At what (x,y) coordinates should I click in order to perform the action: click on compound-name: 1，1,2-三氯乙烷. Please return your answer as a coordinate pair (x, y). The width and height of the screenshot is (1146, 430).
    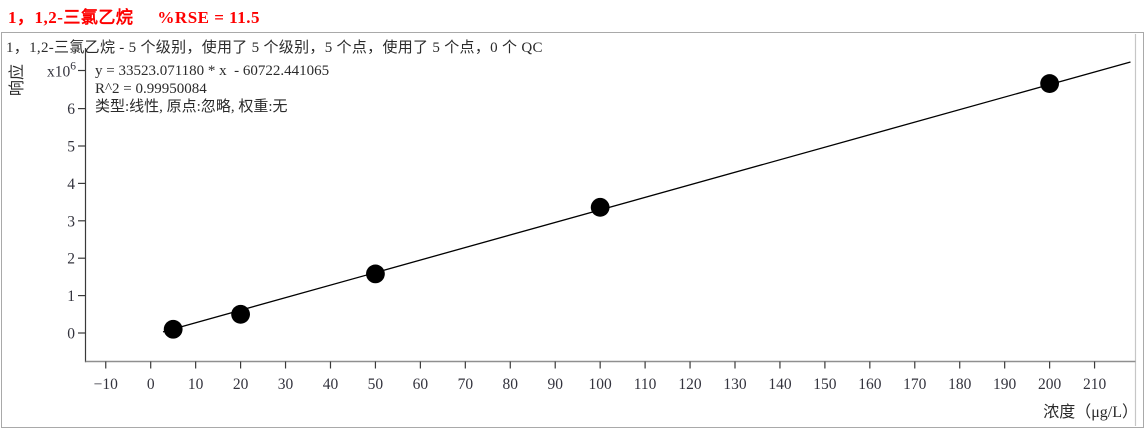
    Looking at the image, I should click on (71, 17).